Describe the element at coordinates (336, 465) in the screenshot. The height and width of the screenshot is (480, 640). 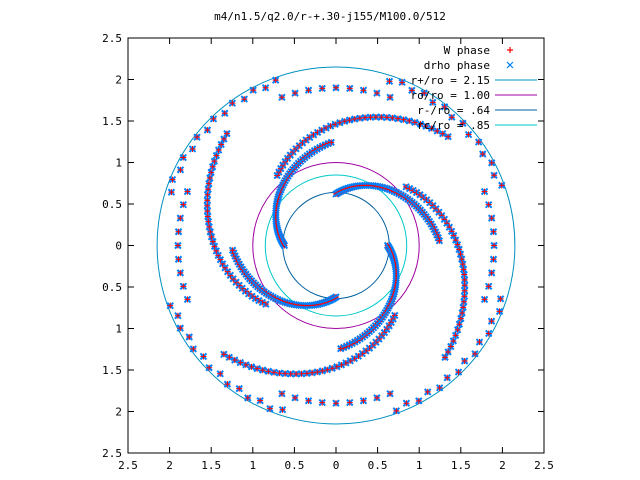
I see `x-tick-label: 0` at that location.